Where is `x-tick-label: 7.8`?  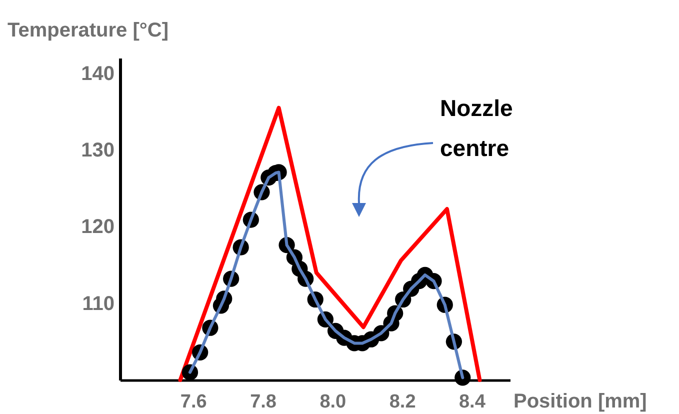 x-tick-label: 7.8 is located at coordinates (263, 402).